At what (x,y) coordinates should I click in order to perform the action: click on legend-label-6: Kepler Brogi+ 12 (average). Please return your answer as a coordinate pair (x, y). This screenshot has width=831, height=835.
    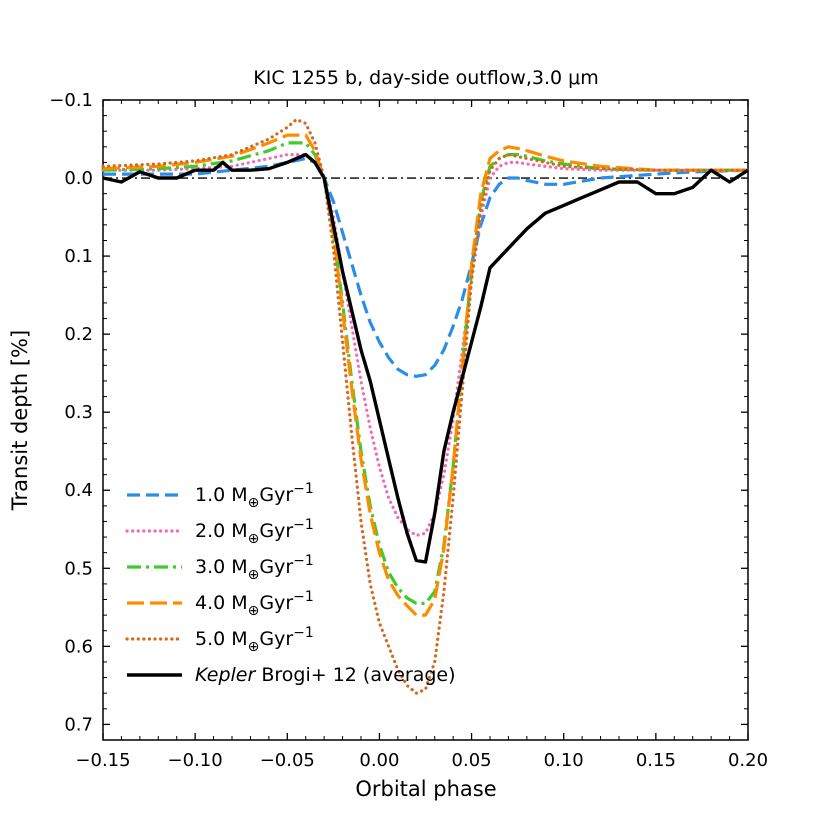
    Looking at the image, I should click on (325, 675).